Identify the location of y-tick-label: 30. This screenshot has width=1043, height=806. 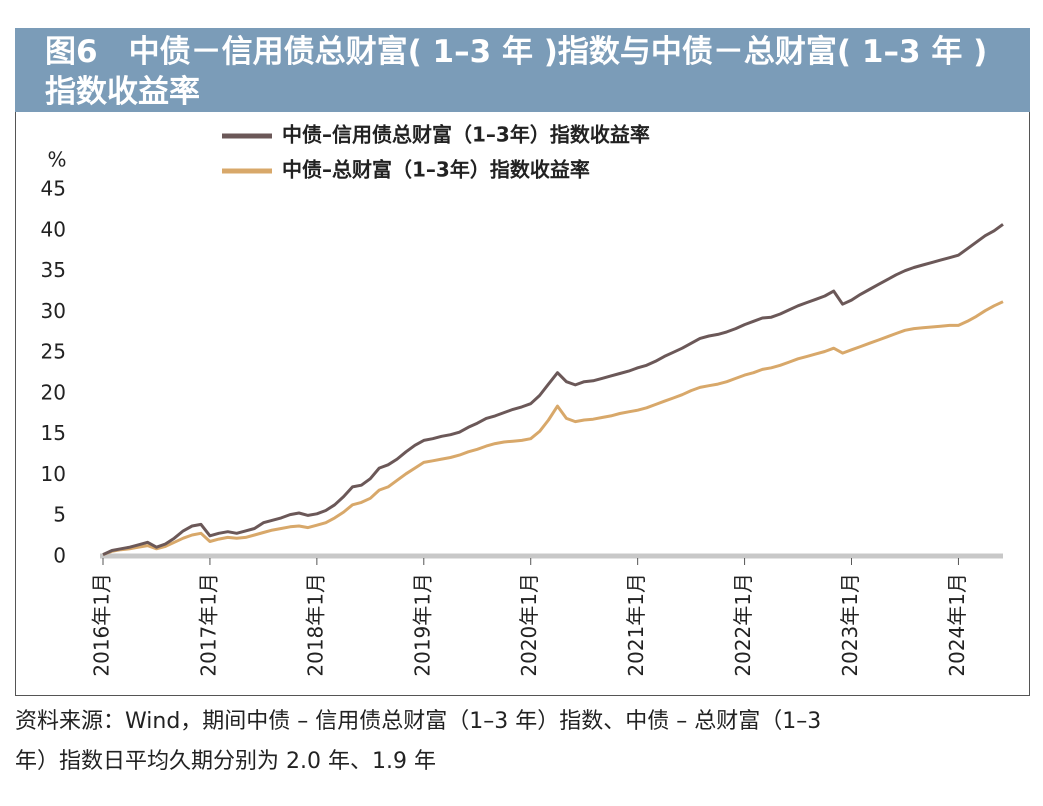
(53, 311).